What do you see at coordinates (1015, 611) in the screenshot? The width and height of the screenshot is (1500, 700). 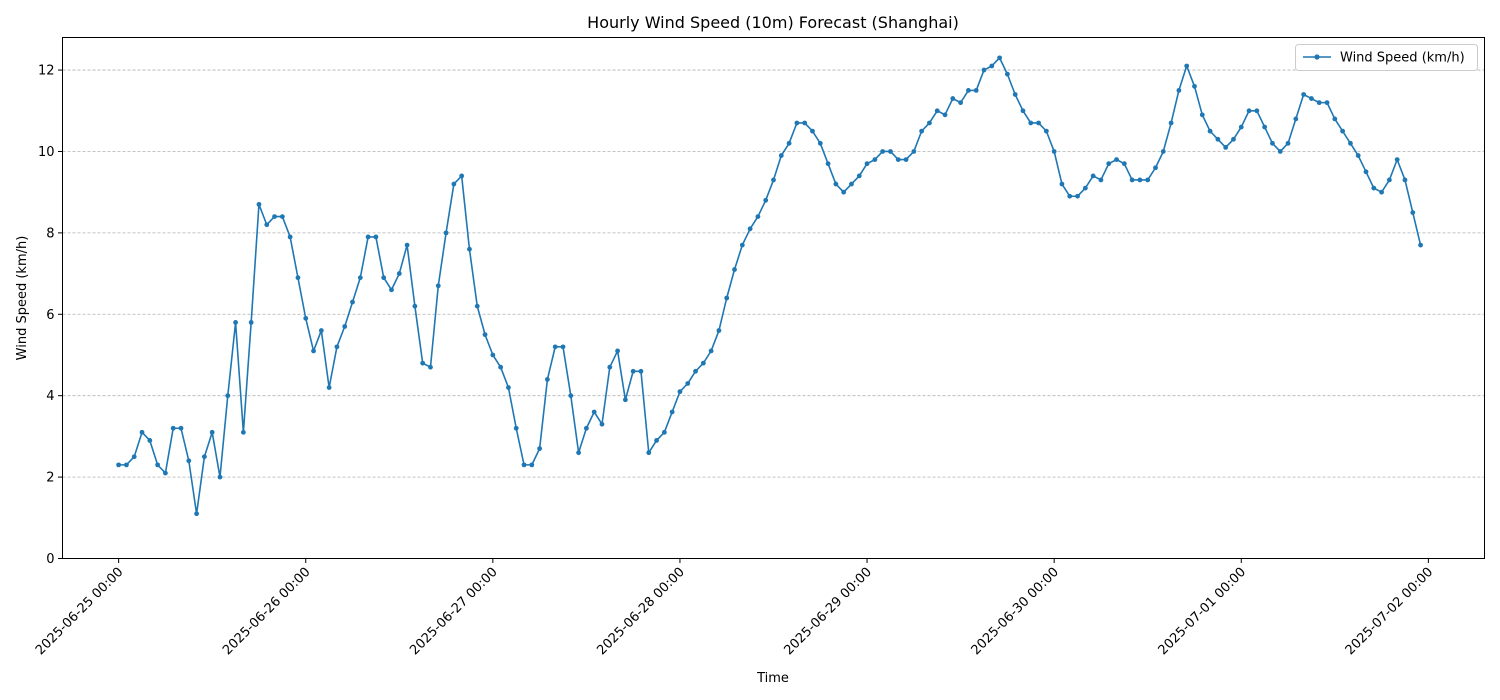 I see `x-tick-label: 2025-06-30 00:00` at bounding box center [1015, 611].